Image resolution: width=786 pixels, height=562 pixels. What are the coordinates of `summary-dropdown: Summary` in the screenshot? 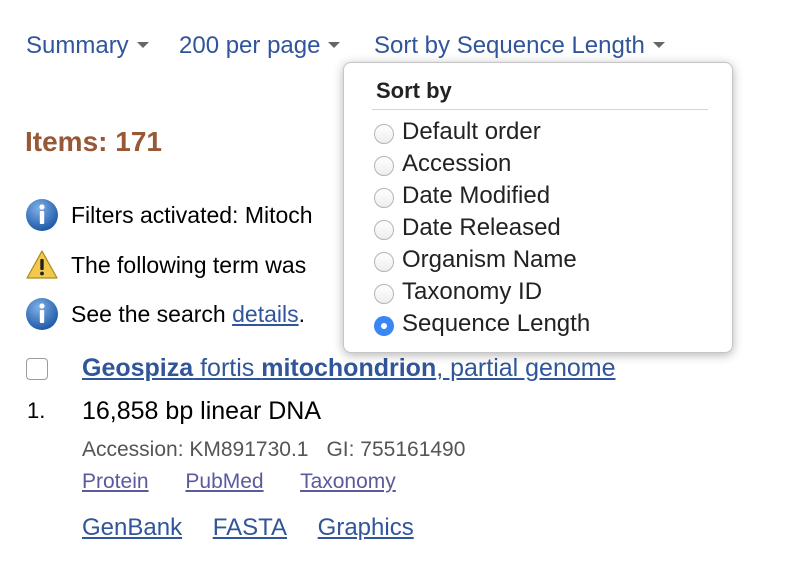 It's located at (87, 46).